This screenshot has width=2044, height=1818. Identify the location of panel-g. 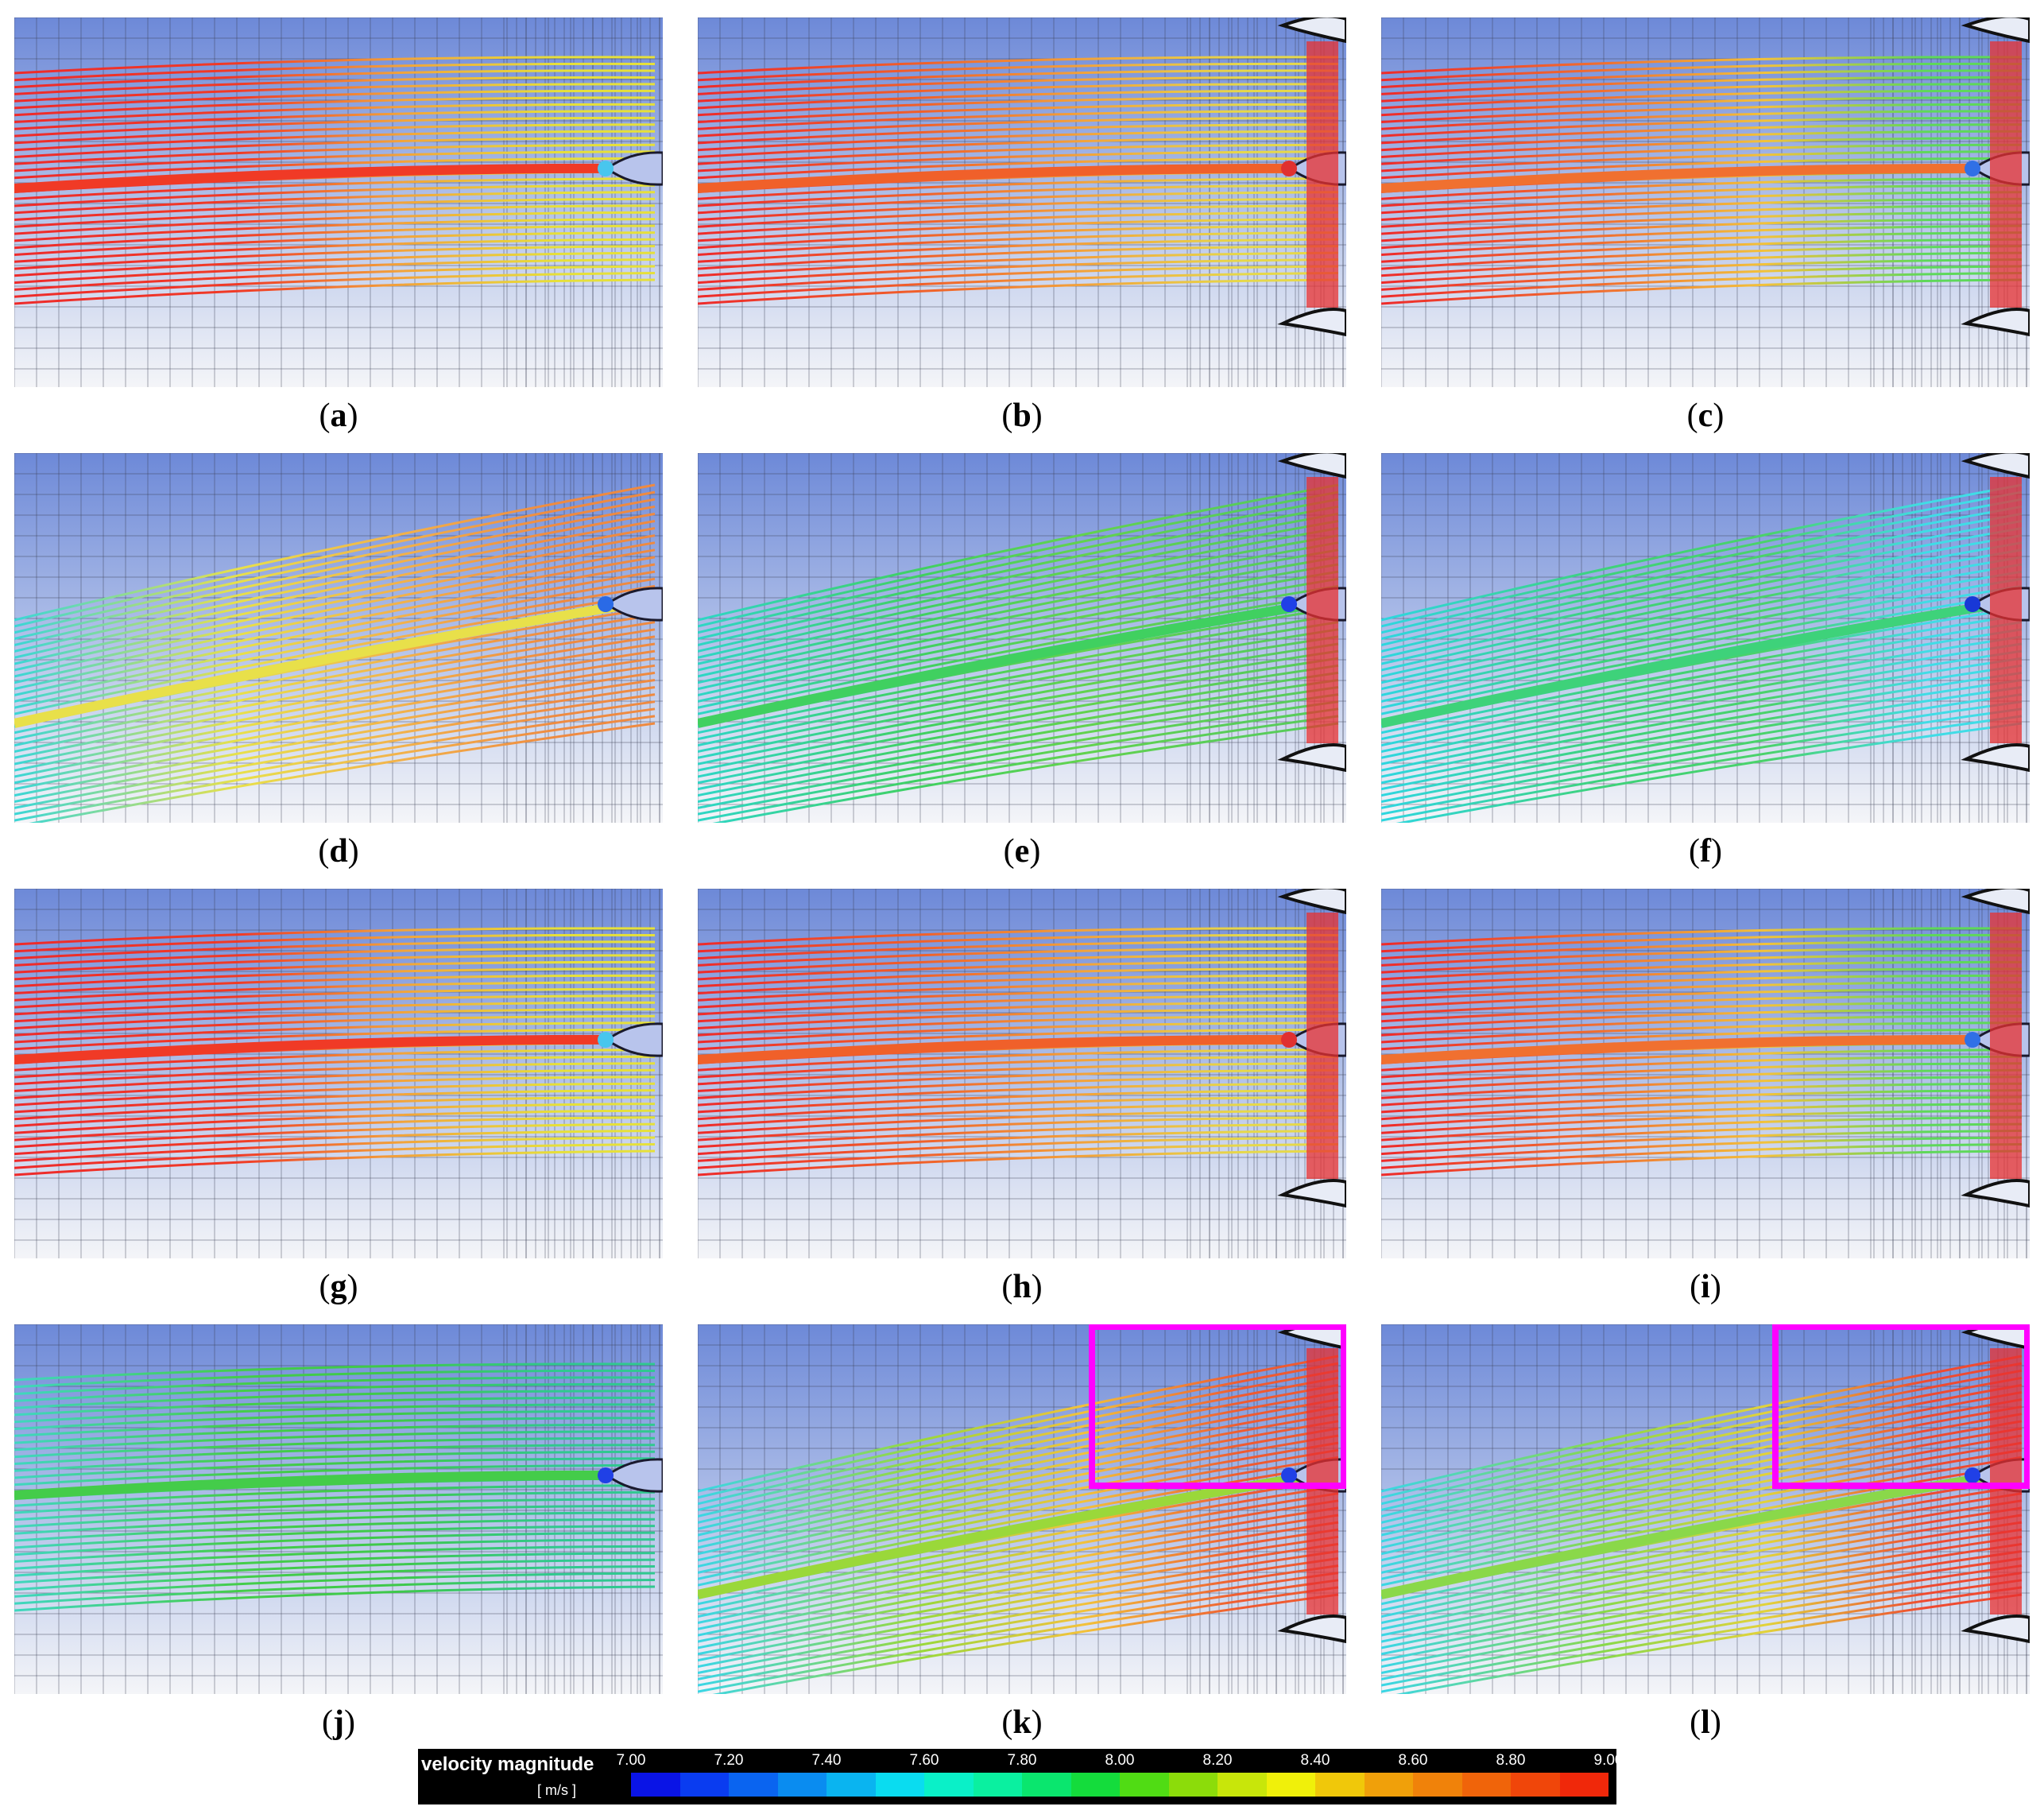
(338, 1074).